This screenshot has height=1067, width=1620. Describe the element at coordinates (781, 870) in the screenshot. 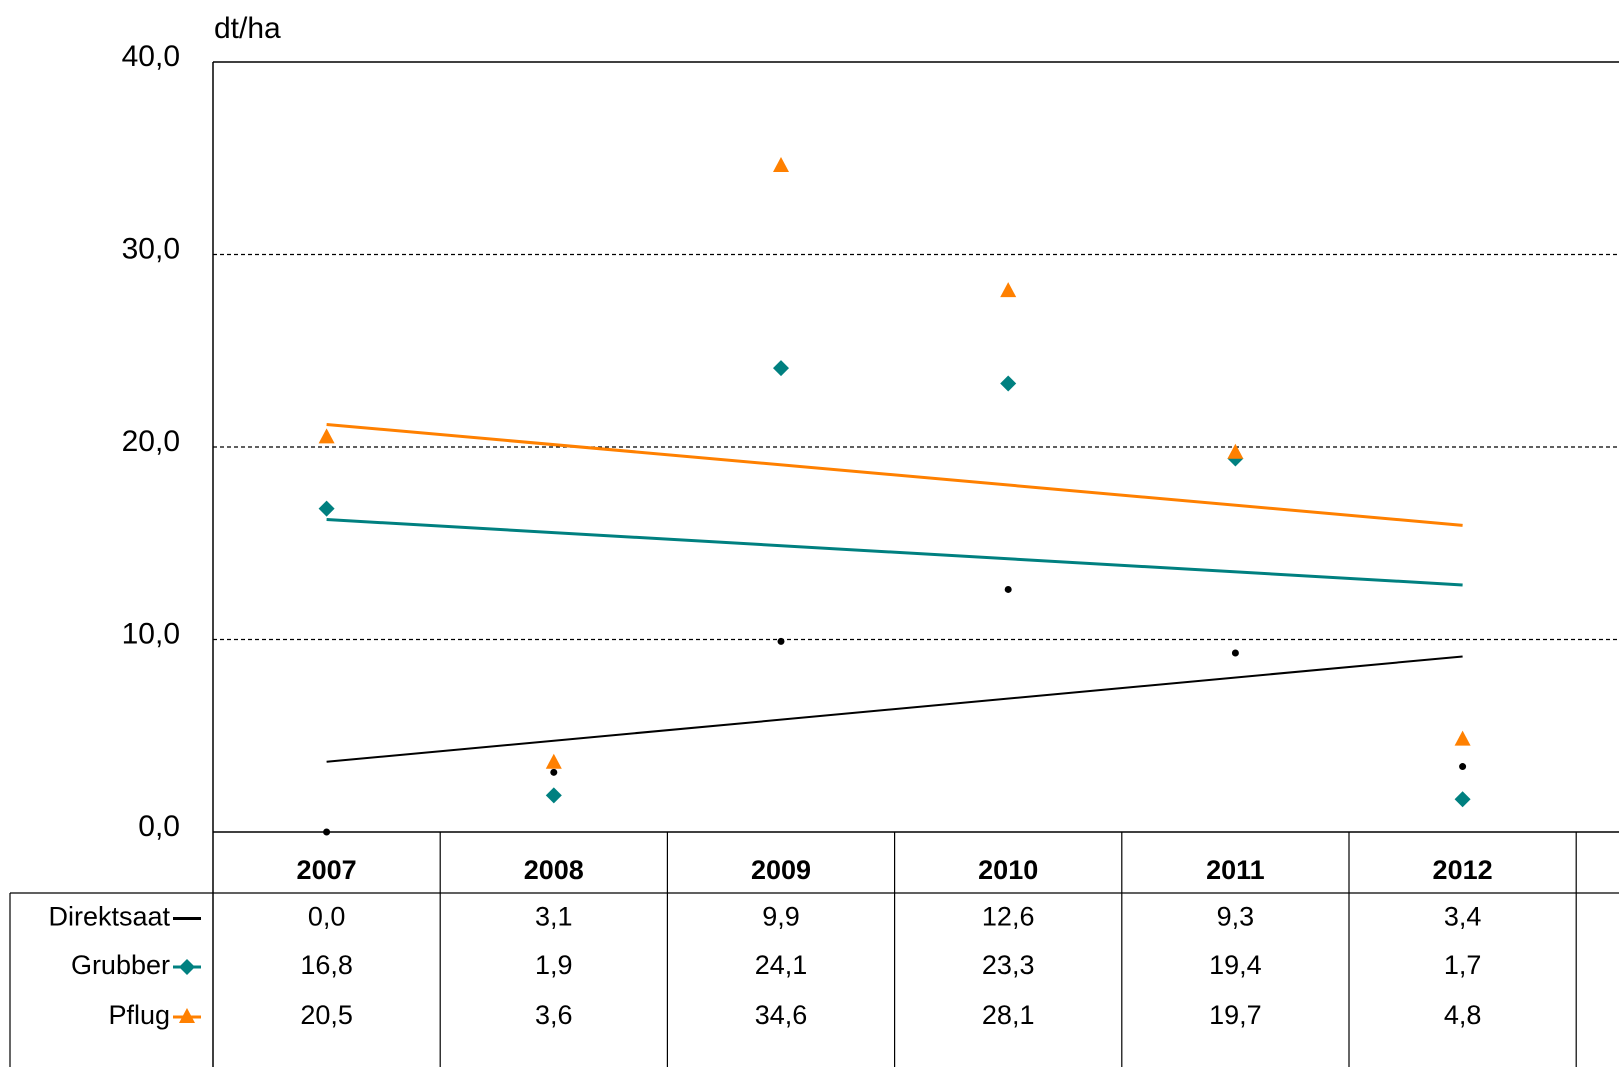

I see `x-tick-label: 2009` at that location.